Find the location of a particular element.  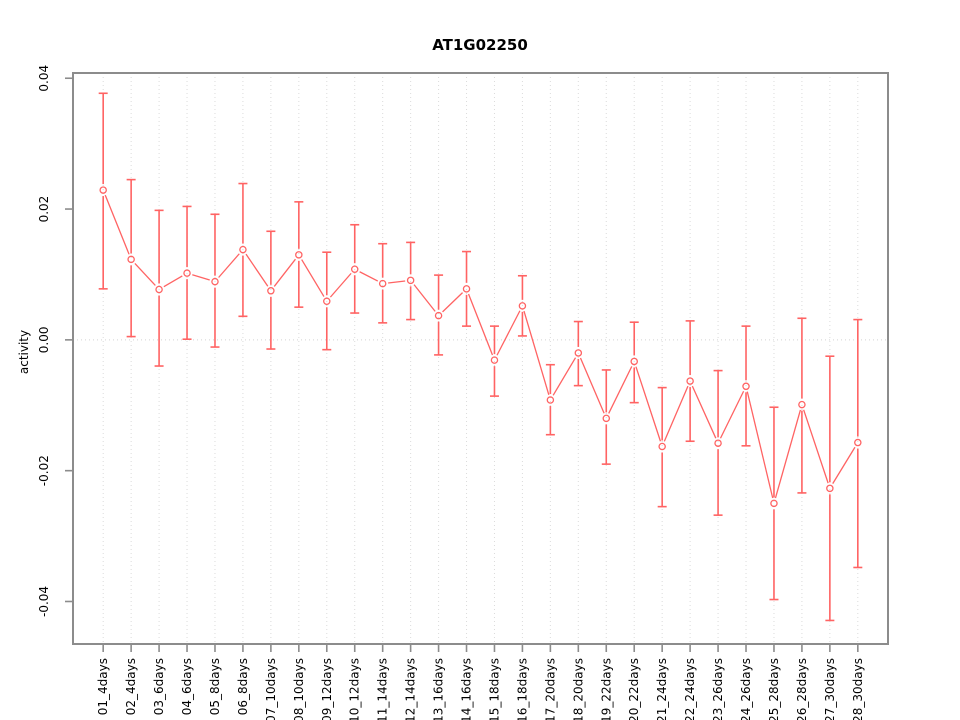

x-tick-label: 03_6days is located at coordinates (159, 686).